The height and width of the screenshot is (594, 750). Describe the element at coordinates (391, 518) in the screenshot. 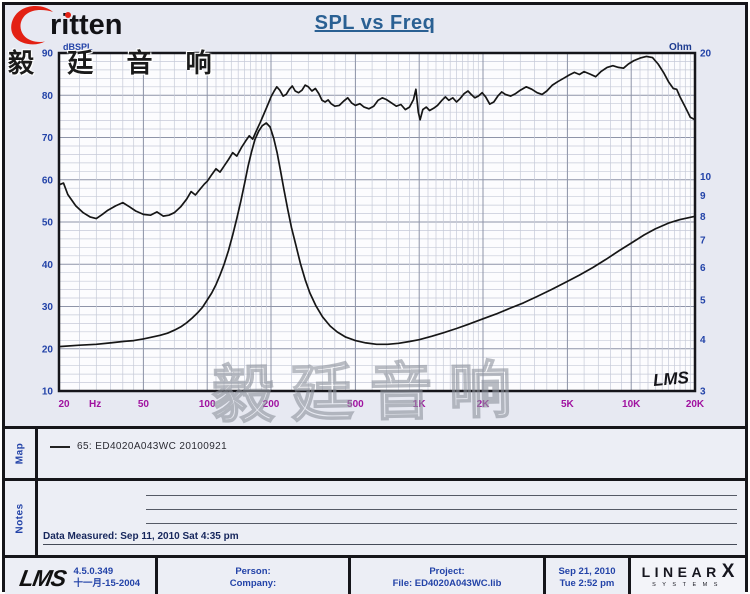

I see `notes-content: Data Measured: Sep 11, 2010 Sat 4:35 pm` at that location.